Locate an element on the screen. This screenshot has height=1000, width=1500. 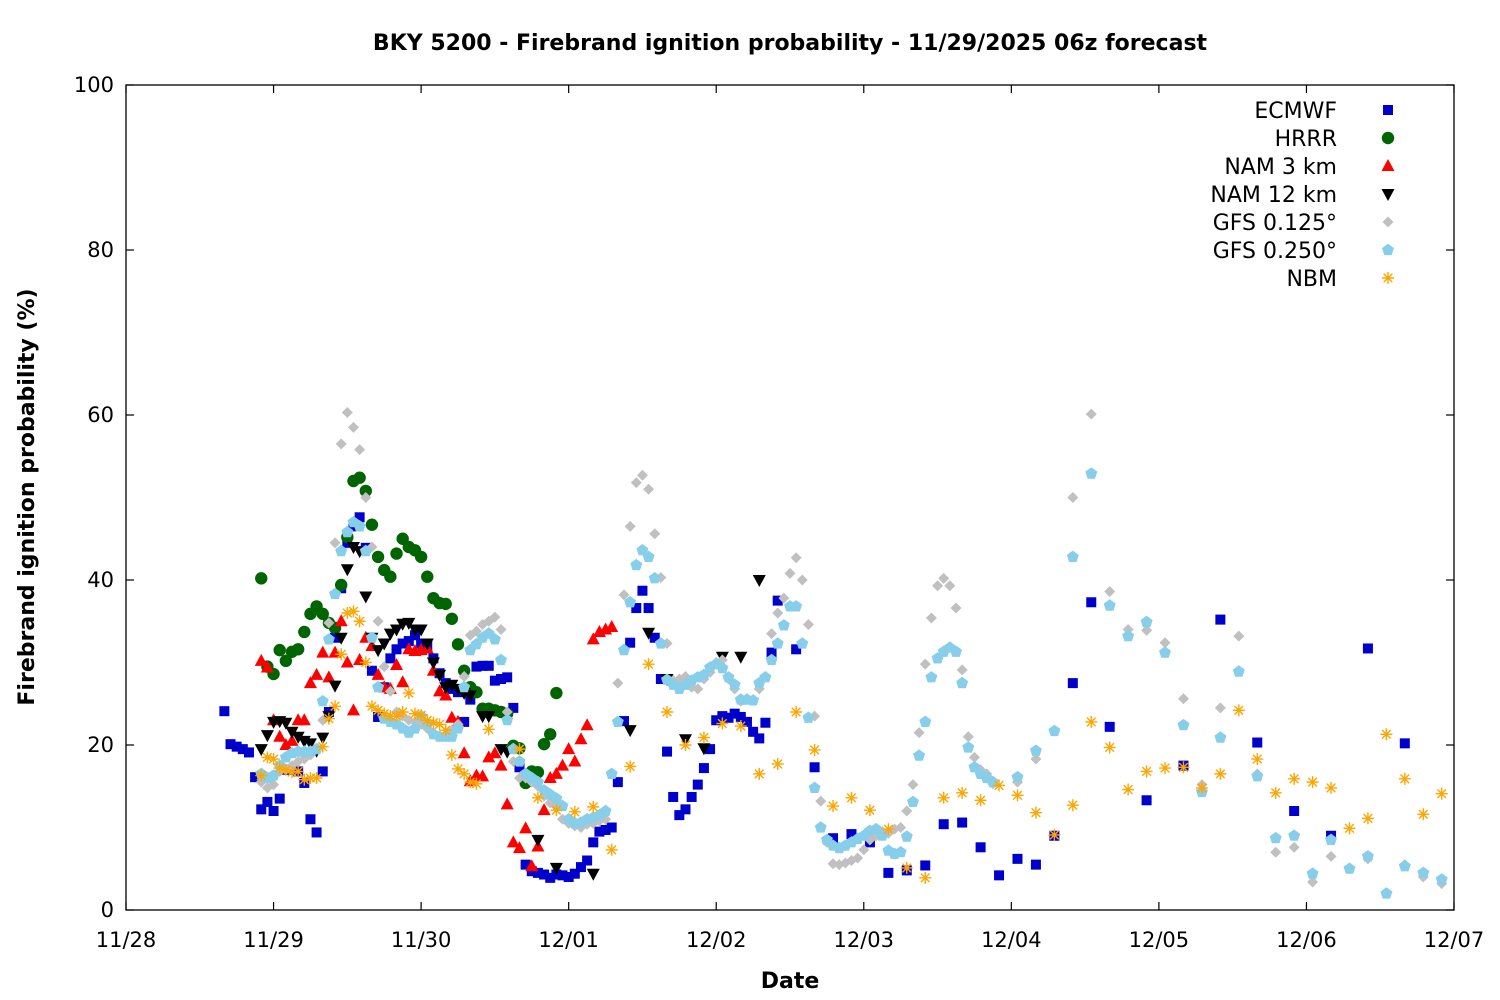
x-tick-label: 11/29 is located at coordinates (273, 940).